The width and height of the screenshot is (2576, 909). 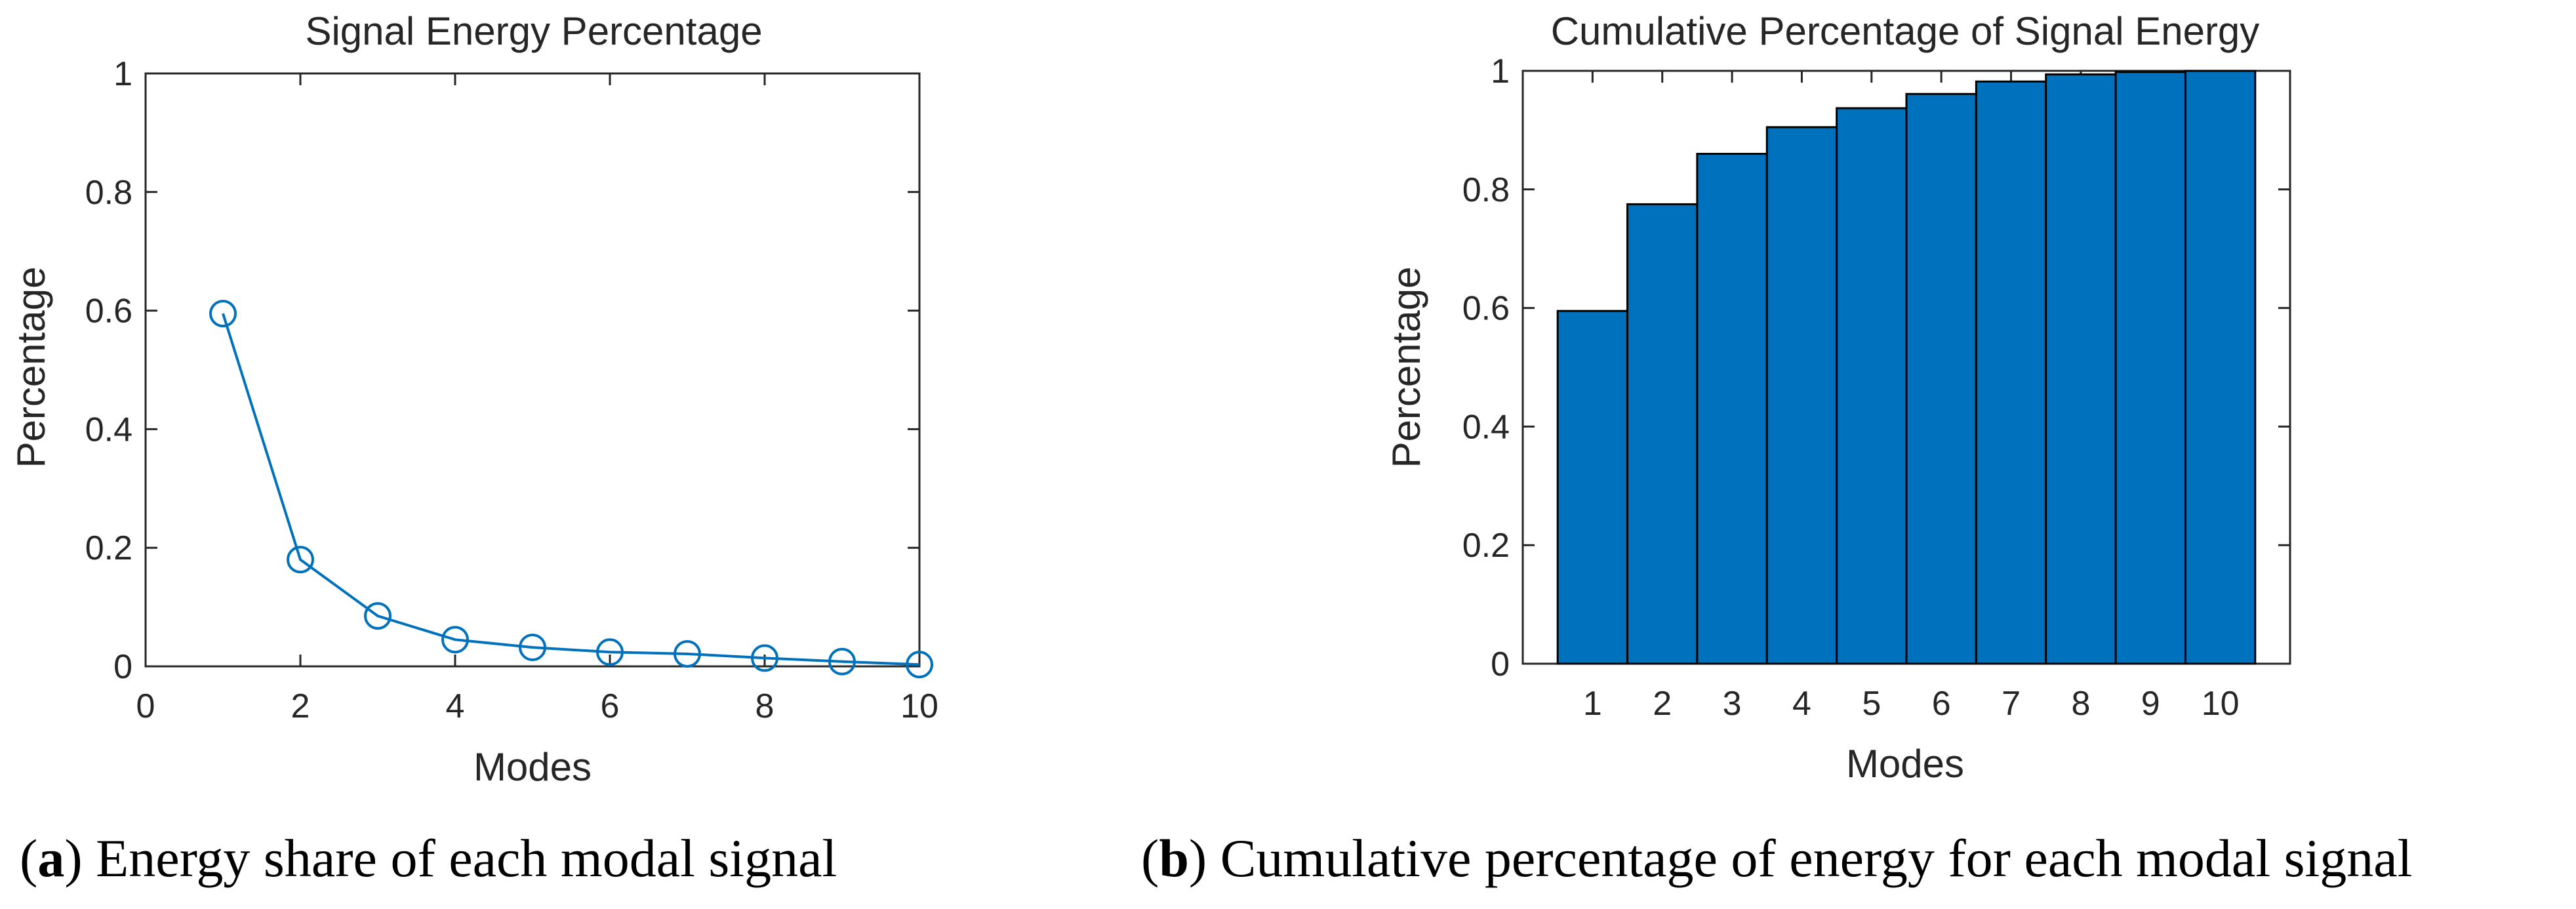 I want to click on chart-b-title: Cumulative Percentage of Signal Energy, so click(x=1905, y=31).